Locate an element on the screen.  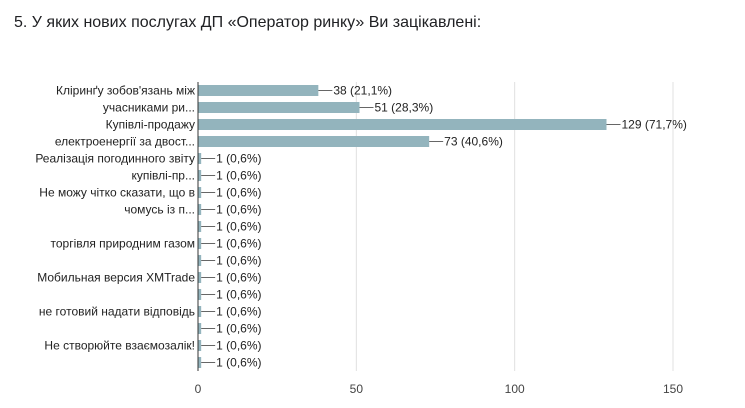
category-label: Реалізація погодинного звіту is located at coordinates (115, 159).